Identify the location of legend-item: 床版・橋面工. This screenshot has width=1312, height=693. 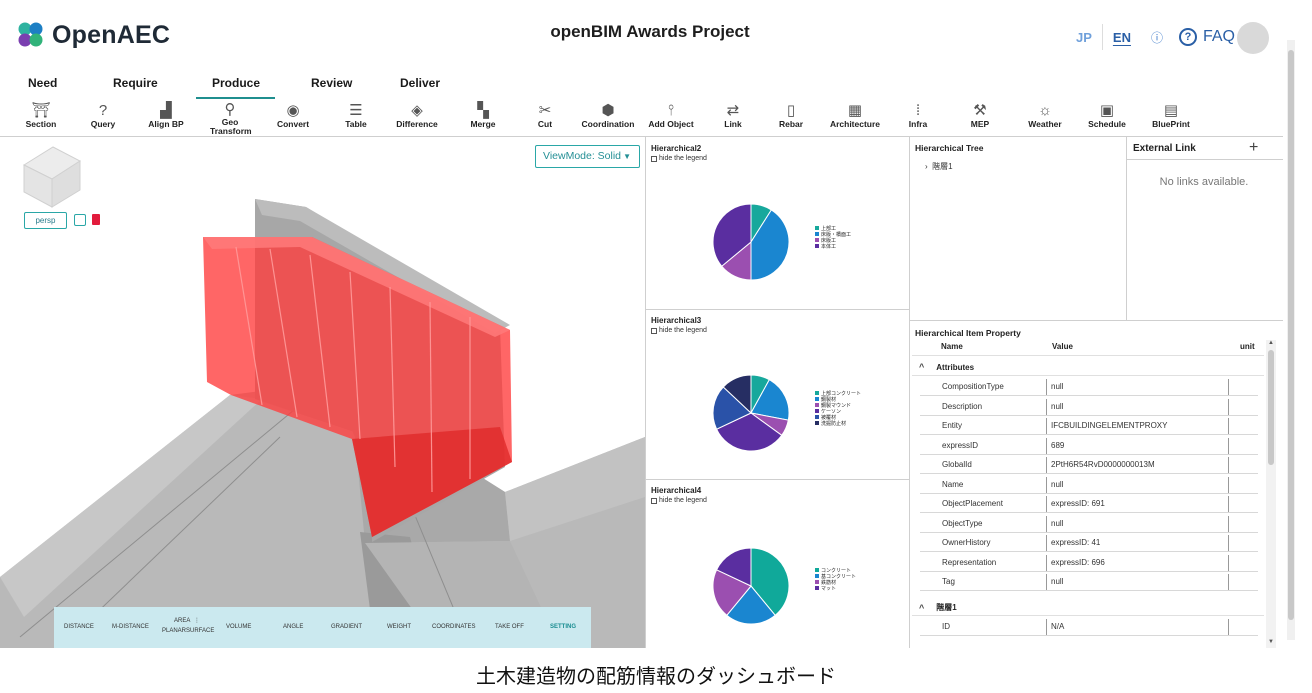
(833, 234).